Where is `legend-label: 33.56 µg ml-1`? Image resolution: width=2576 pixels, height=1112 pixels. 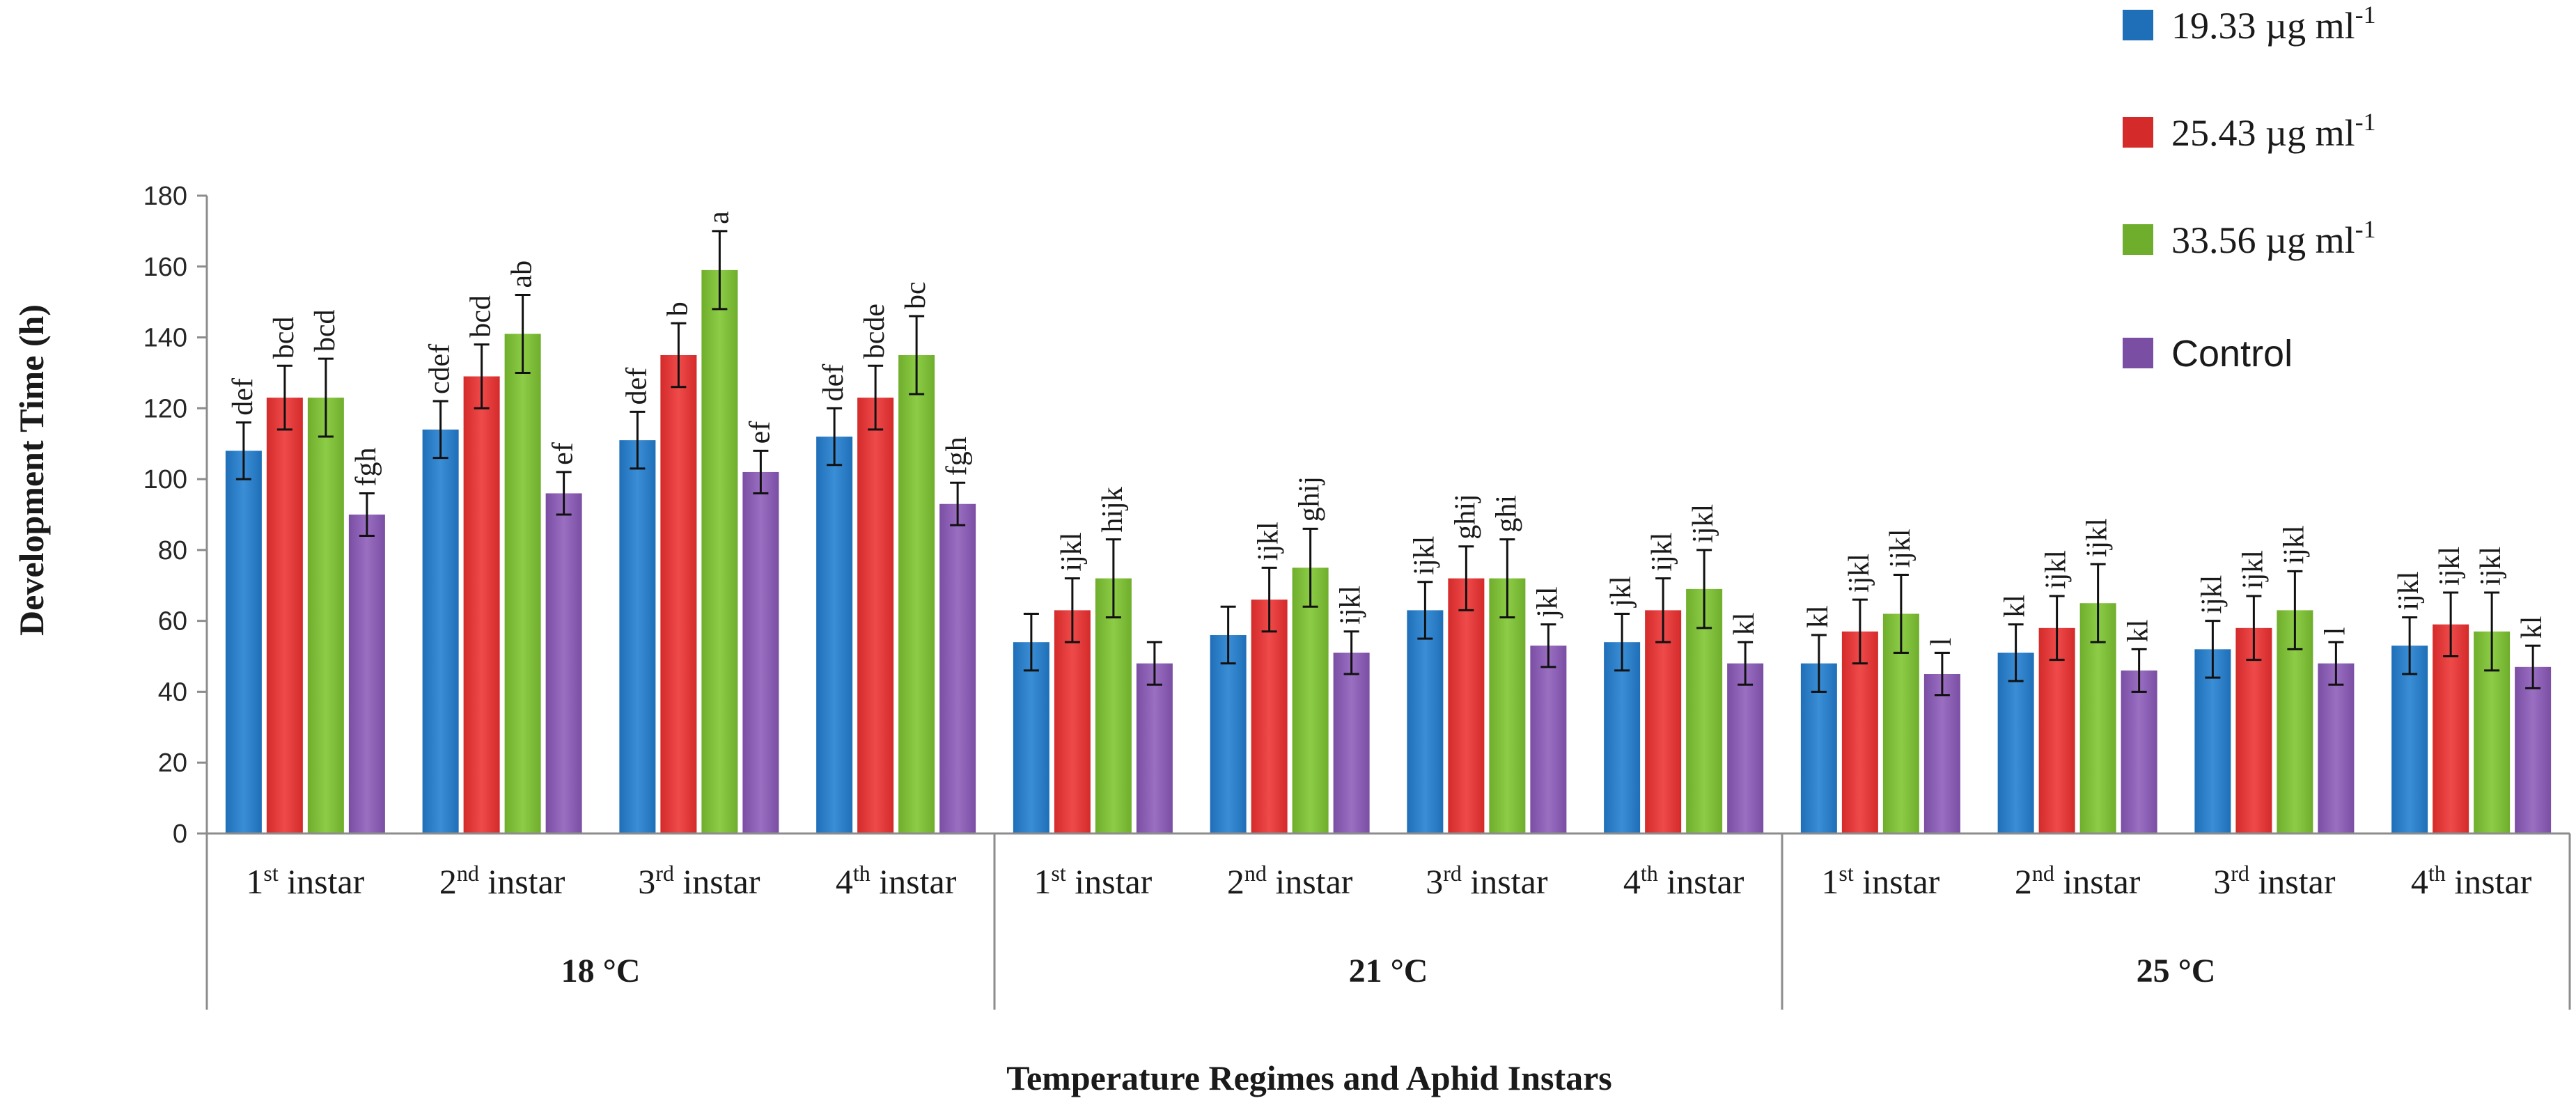 legend-label: 33.56 µg ml-1 is located at coordinates (2273, 238).